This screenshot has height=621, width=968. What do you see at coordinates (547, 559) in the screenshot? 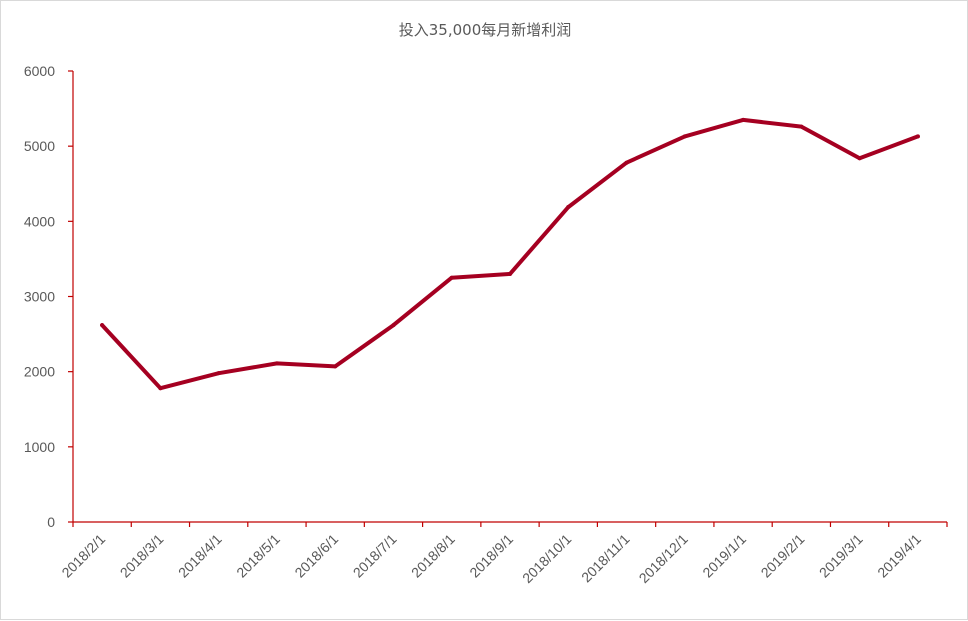
I see `x-tick-label: 2018/10/1` at bounding box center [547, 559].